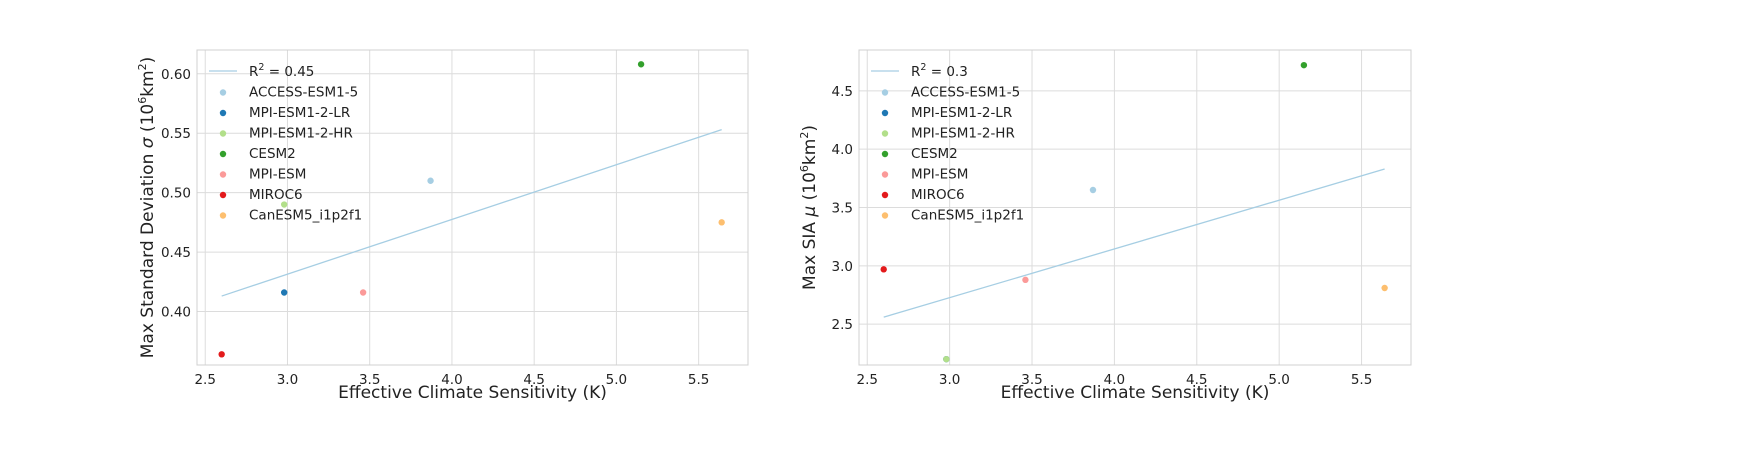 The height and width of the screenshot is (468, 1764). What do you see at coordinates (842, 209) in the screenshot?
I see `y-tick-label: 3.5` at bounding box center [842, 209].